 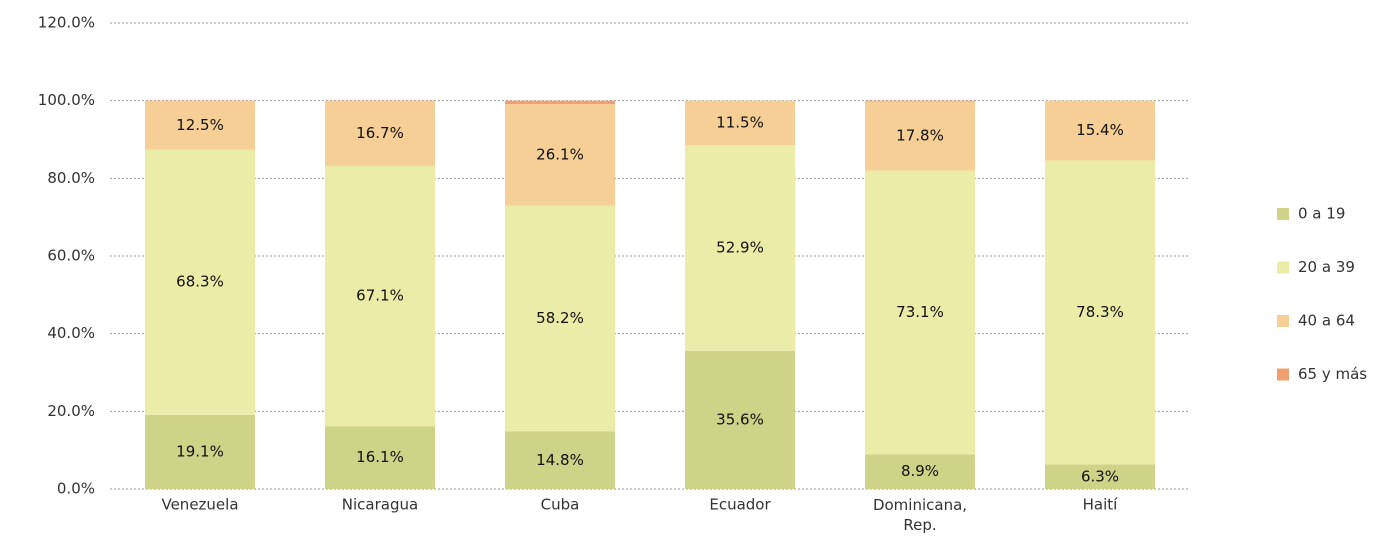 What do you see at coordinates (740, 419) in the screenshot?
I see `data-label: 35.6%` at bounding box center [740, 419].